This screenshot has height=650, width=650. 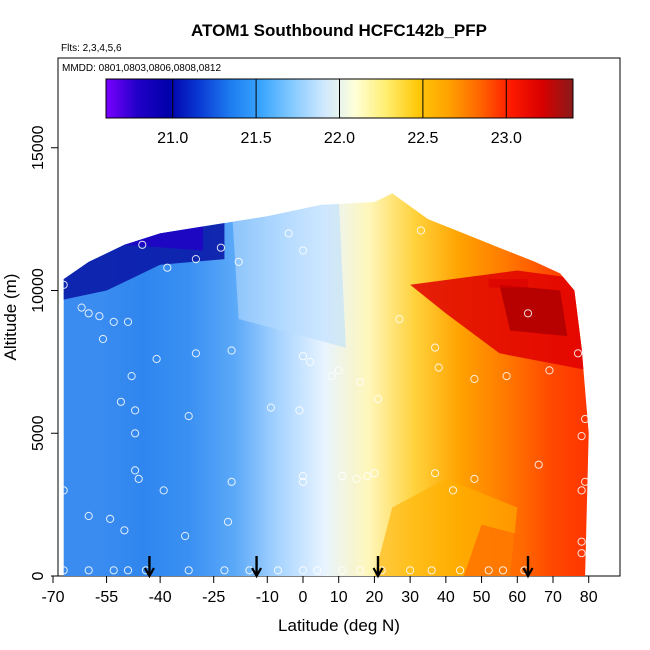 I want to click on flight-arrows, so click(x=338, y=567).